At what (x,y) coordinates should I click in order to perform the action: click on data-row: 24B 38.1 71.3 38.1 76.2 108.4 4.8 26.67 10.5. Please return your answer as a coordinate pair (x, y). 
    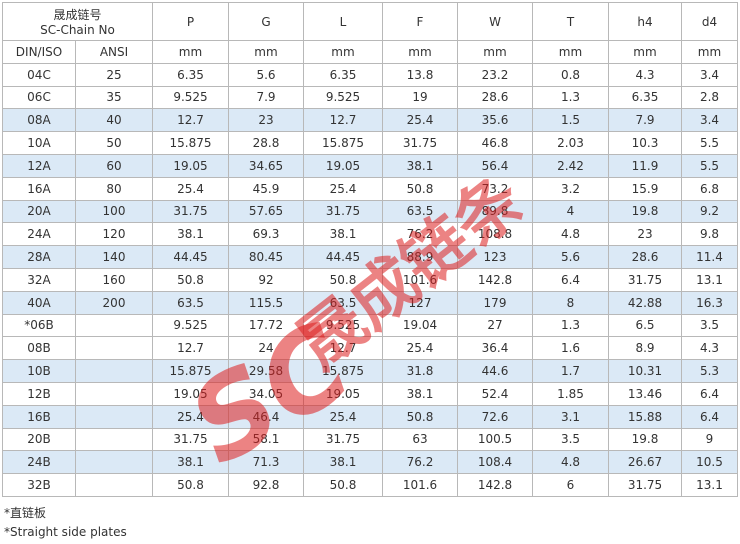
    Looking at the image, I should click on (370, 462).